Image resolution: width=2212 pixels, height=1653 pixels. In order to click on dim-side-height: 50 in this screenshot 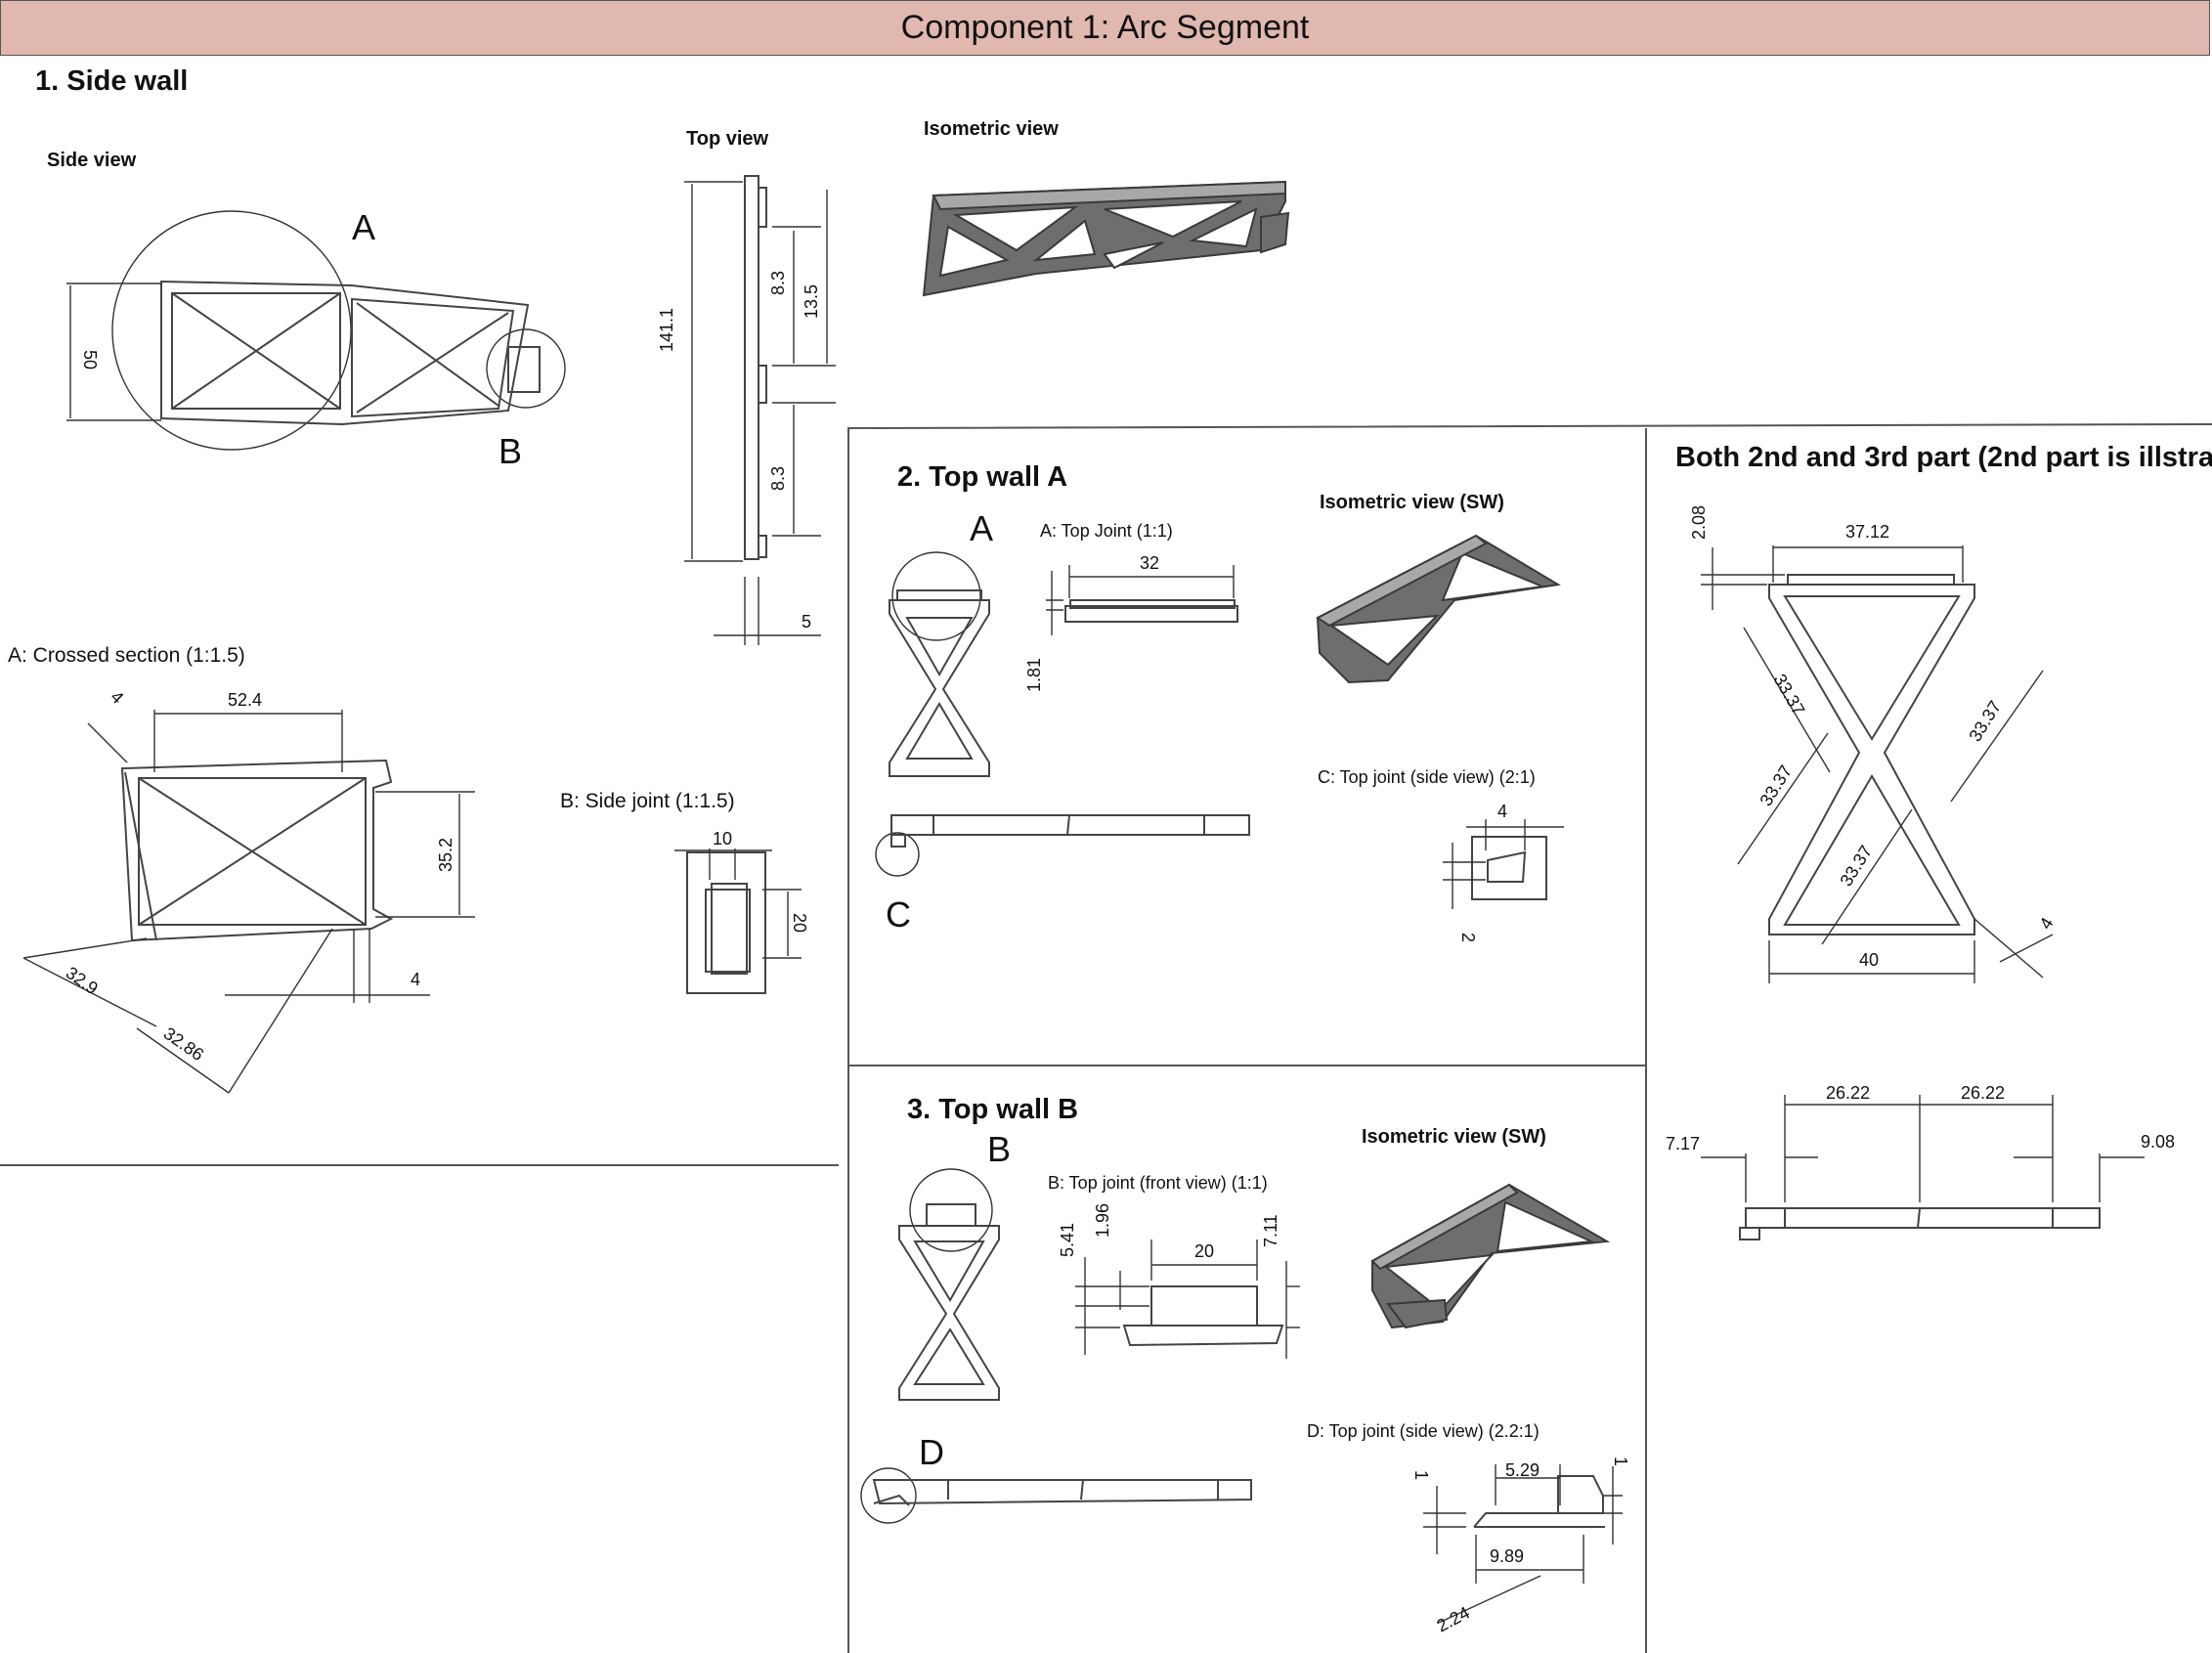, I will do `click(90, 360)`.